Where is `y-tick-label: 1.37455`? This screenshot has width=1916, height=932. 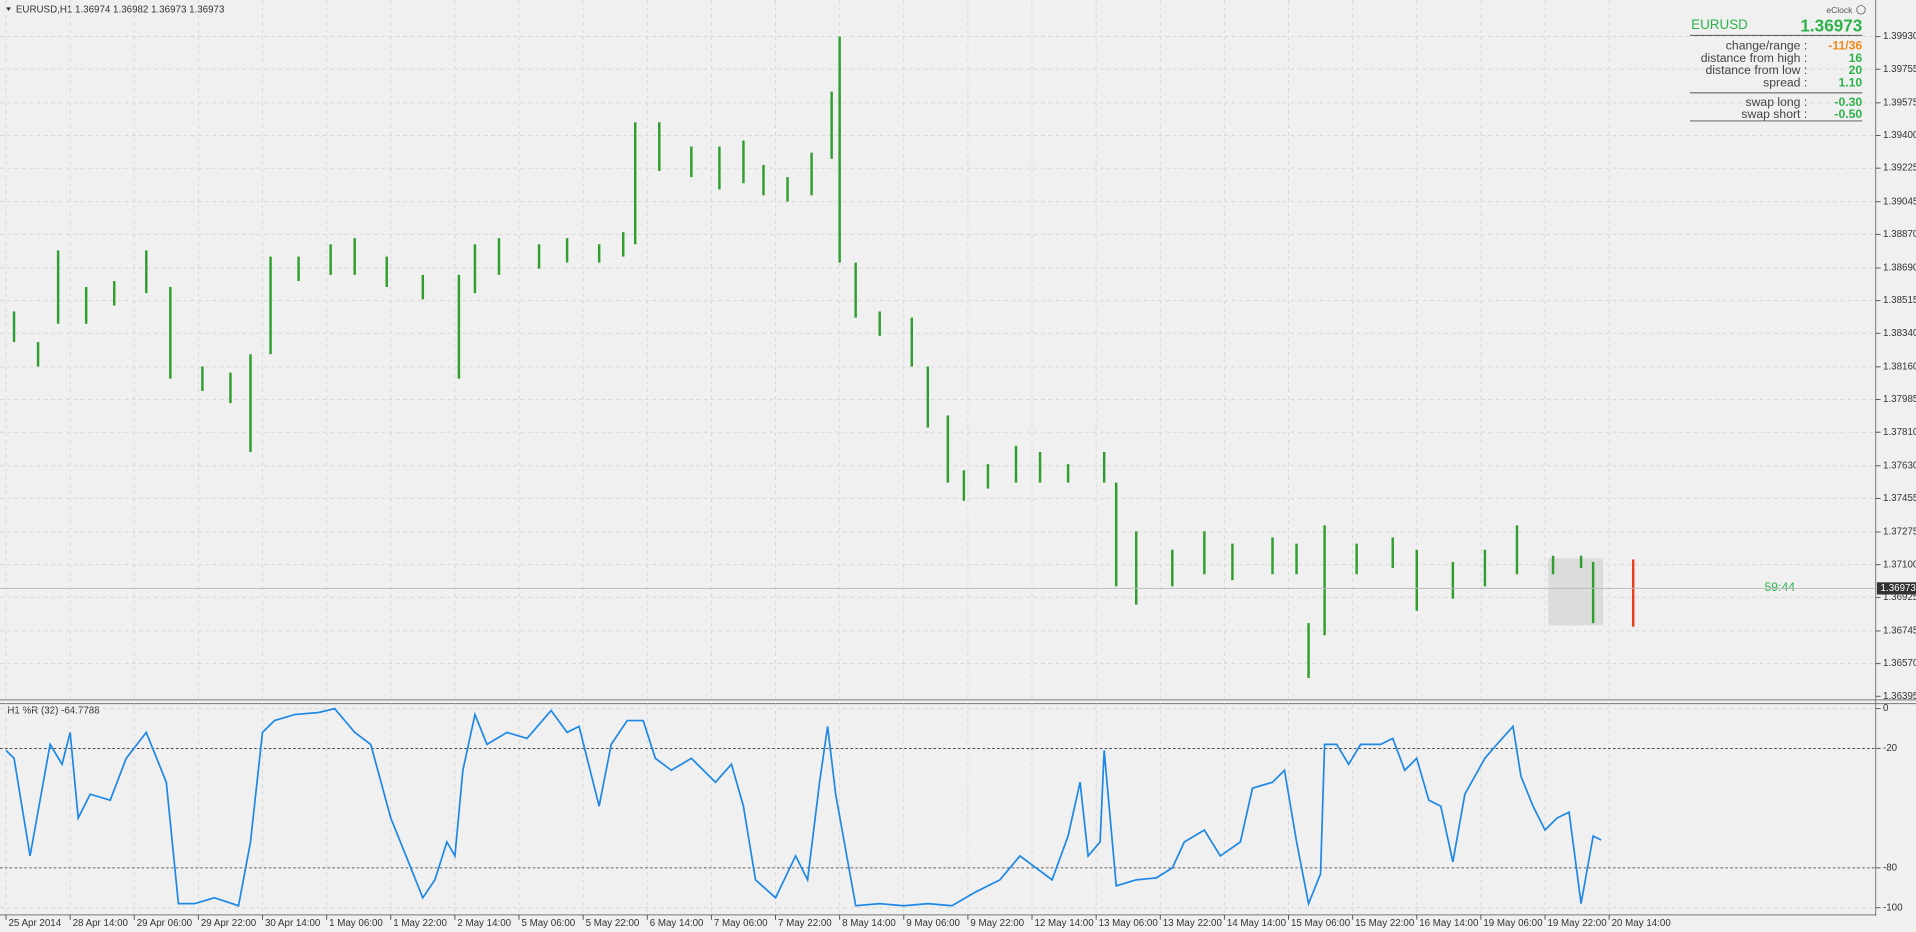
y-tick-label: 1.37455 is located at coordinates (1899, 498).